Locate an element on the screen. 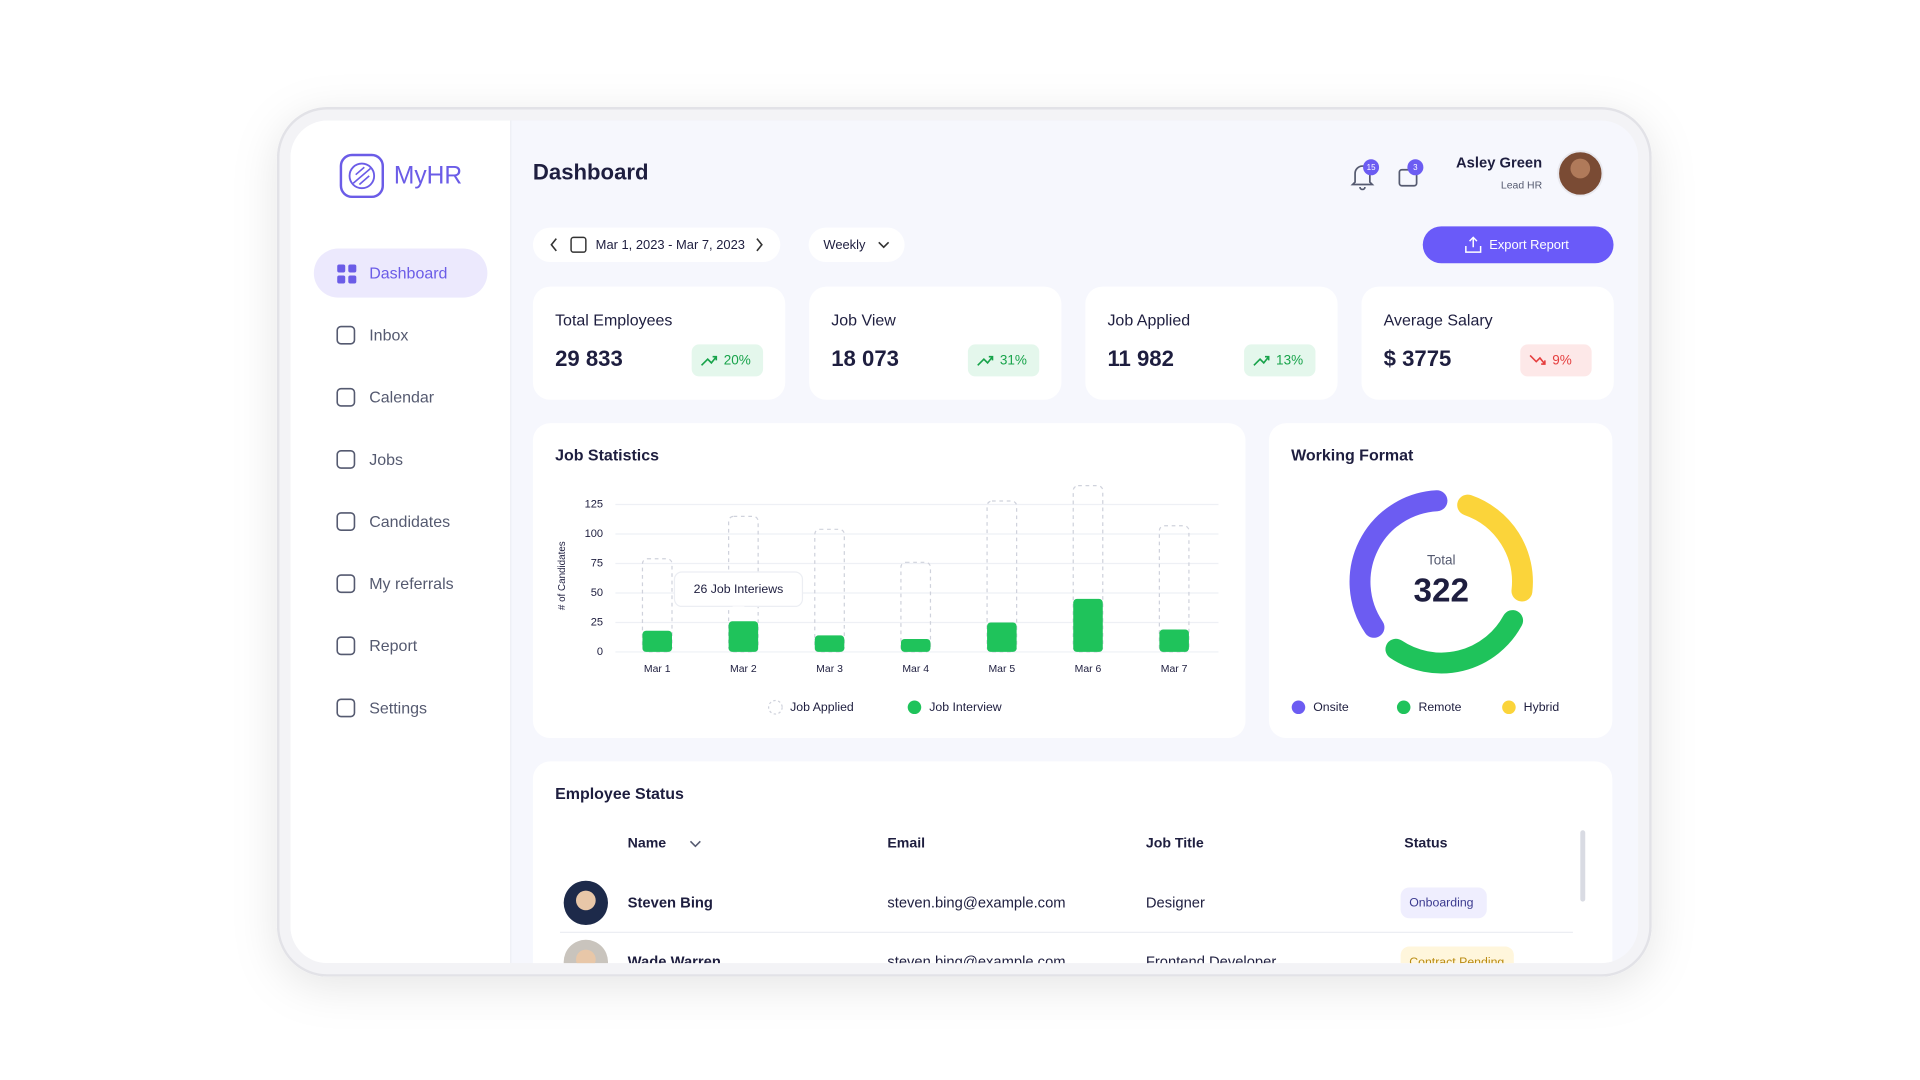  stat-value: 11 982 is located at coordinates (1140, 358).